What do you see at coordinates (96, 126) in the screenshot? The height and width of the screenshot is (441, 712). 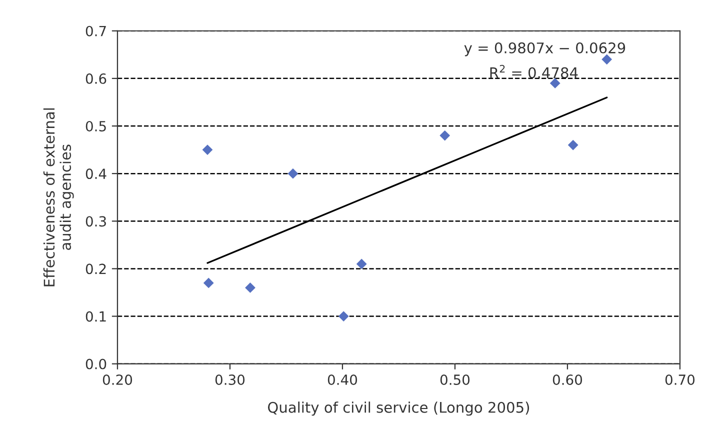 I see `y-tick-label: 0.5` at bounding box center [96, 126].